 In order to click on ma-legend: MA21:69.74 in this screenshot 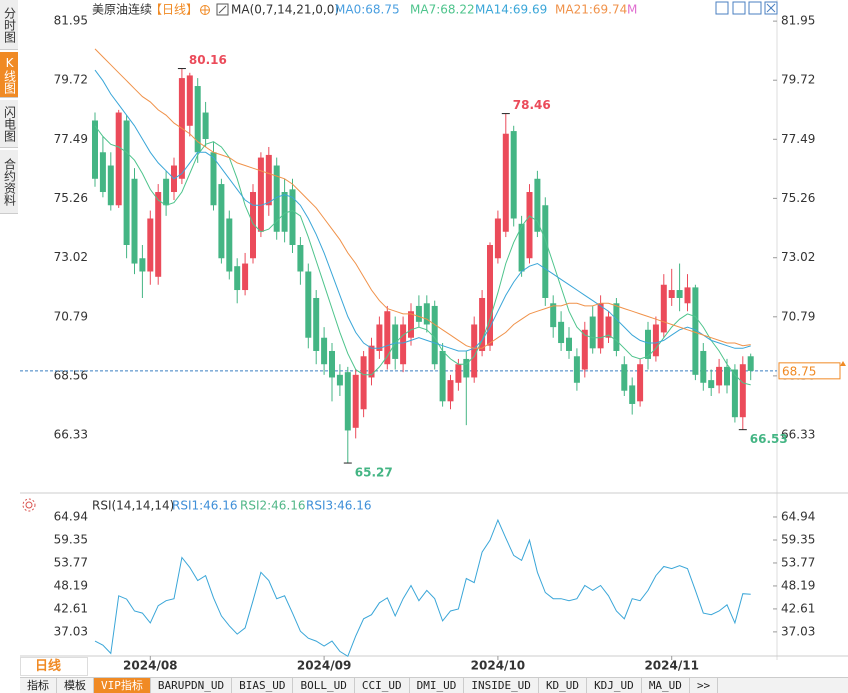, I will do `click(591, 10)`.